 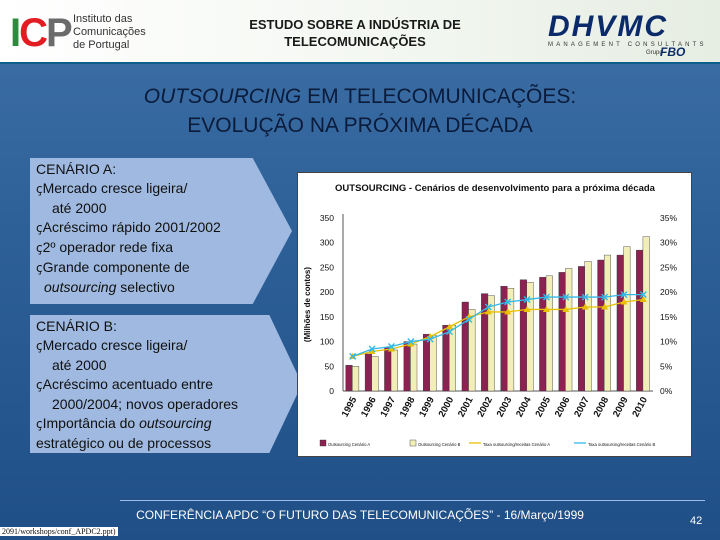 I want to click on scenario-b-bullet-2: çAcréscimo acentuado entre, so click(x=125, y=384).